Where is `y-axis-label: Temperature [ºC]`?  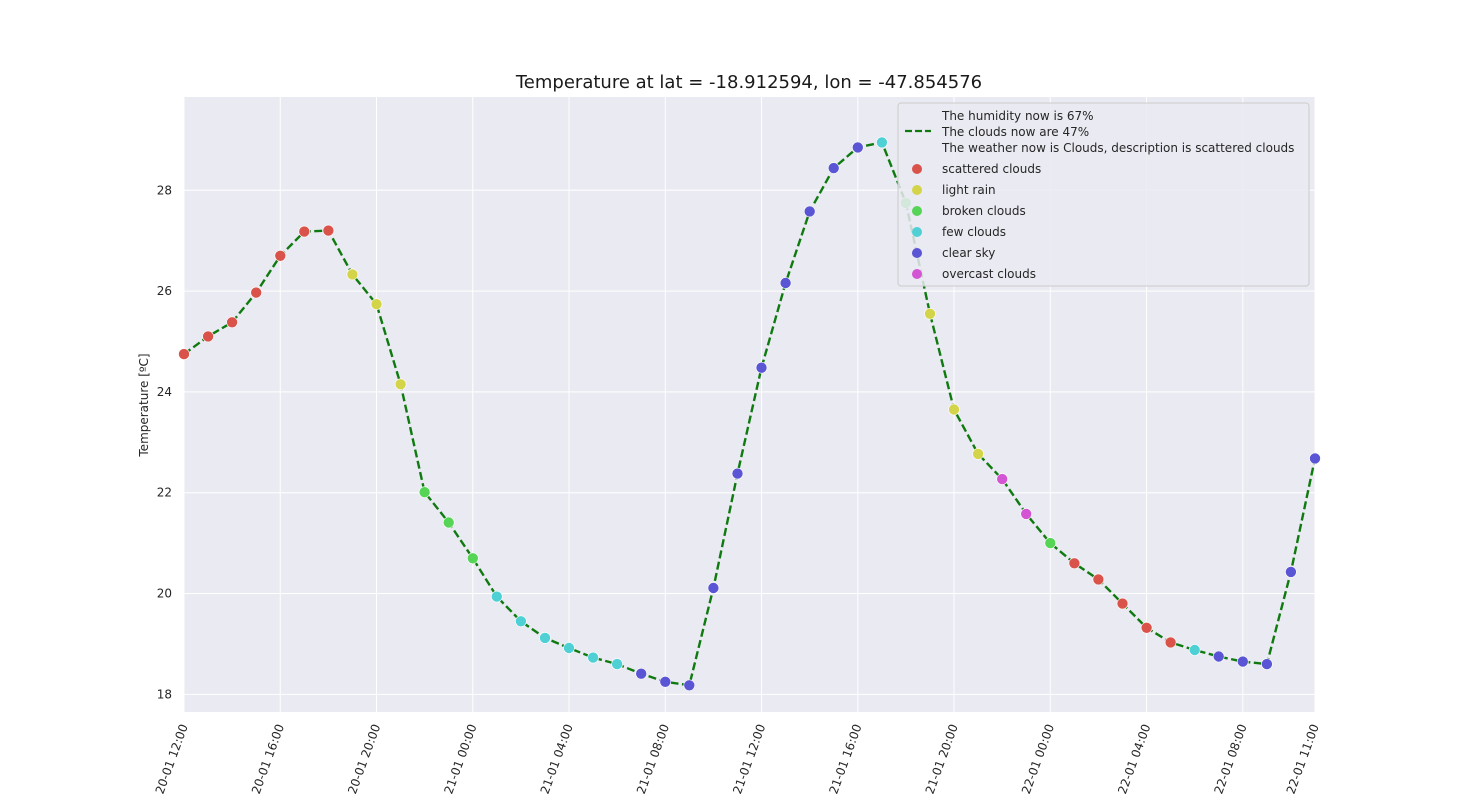
y-axis-label: Temperature [ºC] is located at coordinates (144, 405).